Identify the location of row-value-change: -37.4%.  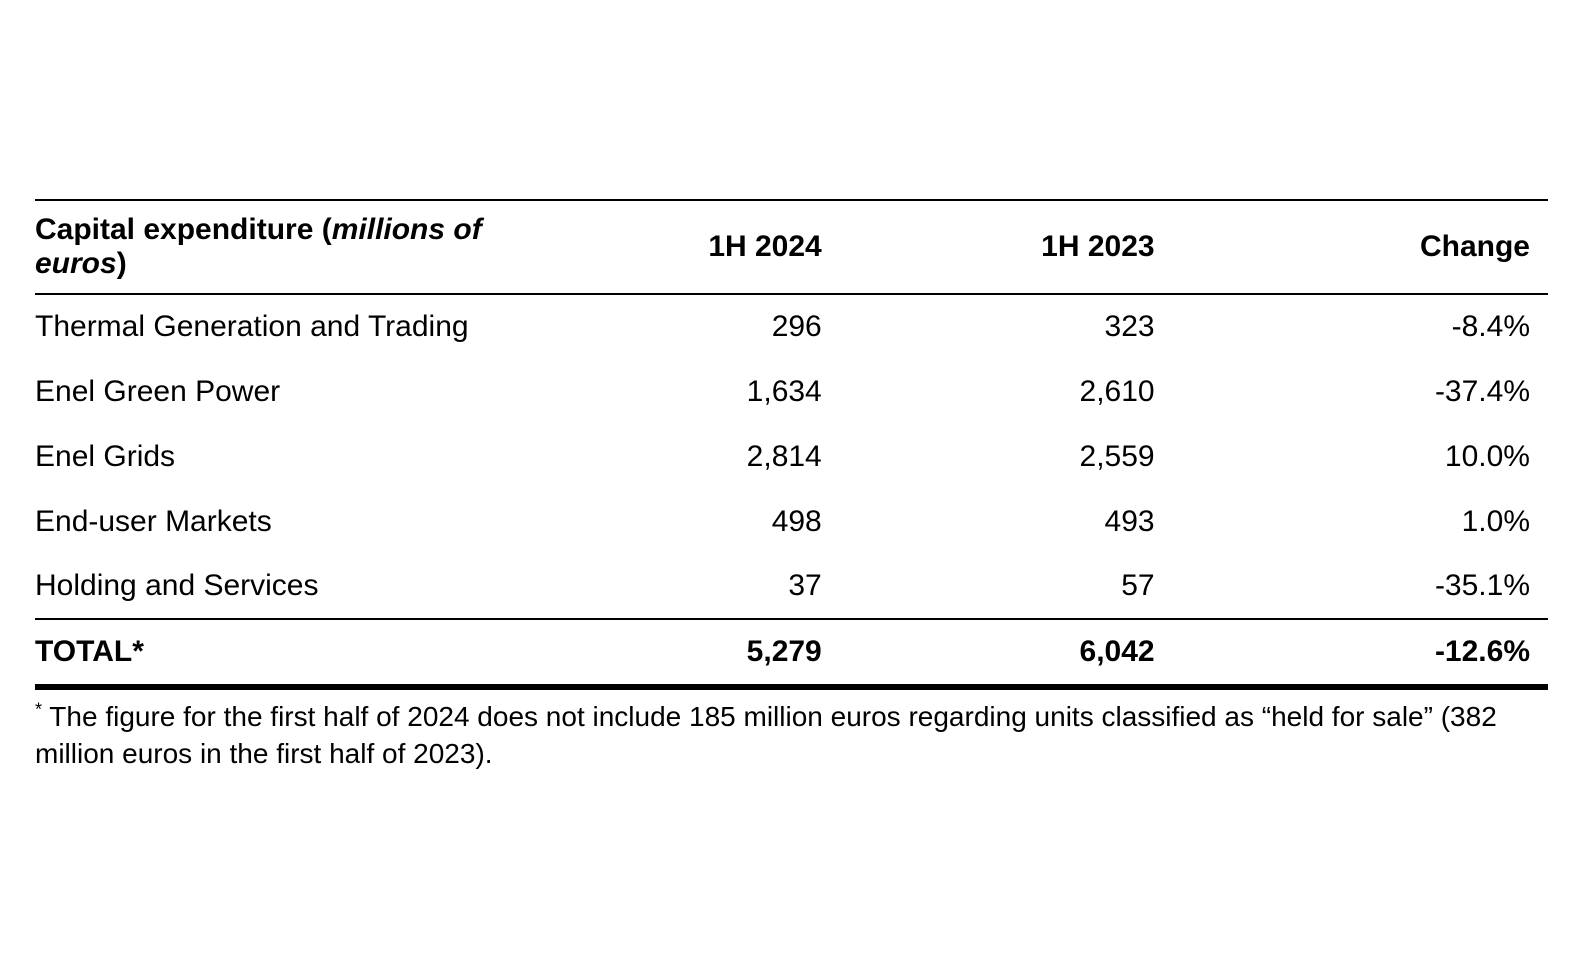
(1482, 391).